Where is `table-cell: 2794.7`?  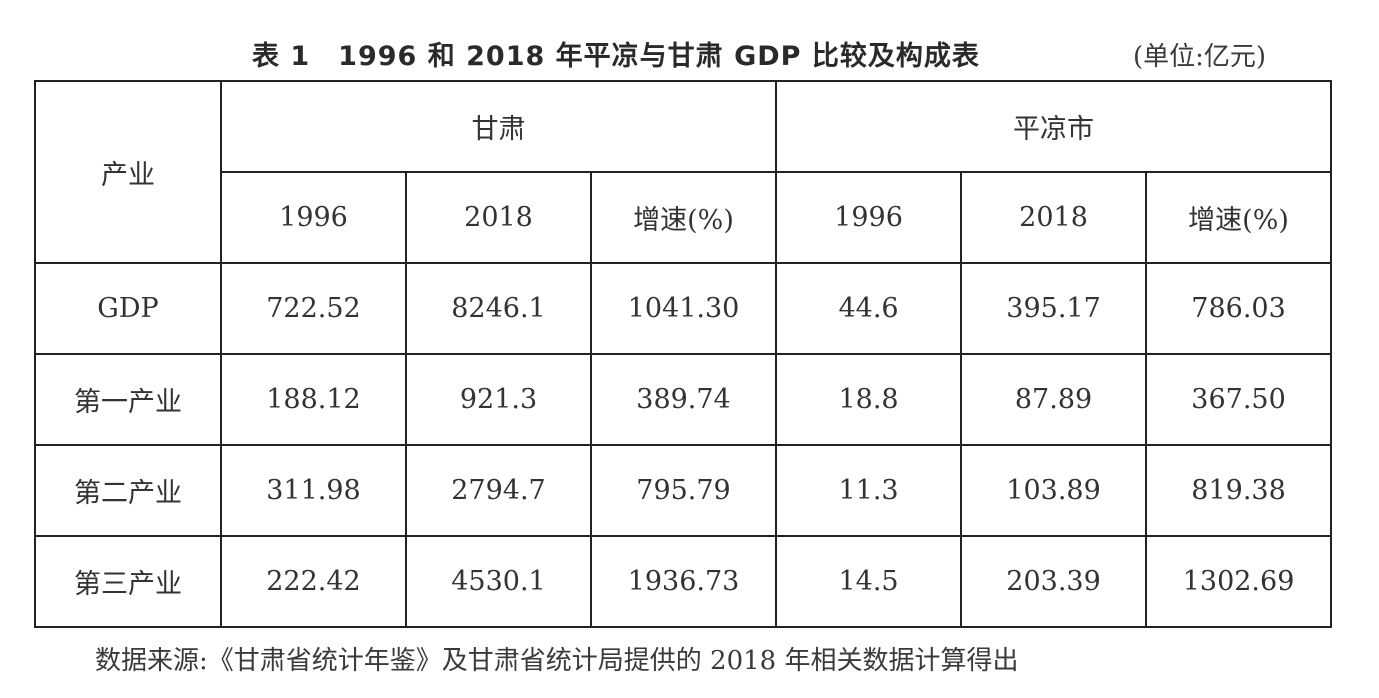
table-cell: 2794.7 is located at coordinates (498, 490).